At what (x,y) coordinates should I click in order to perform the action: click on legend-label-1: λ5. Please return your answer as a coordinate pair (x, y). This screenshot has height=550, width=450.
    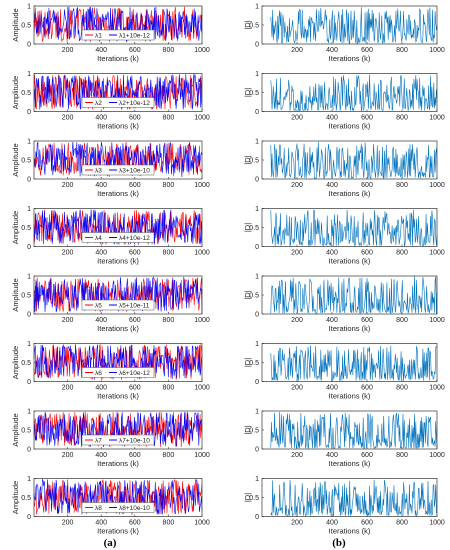
    Looking at the image, I should click on (98, 305).